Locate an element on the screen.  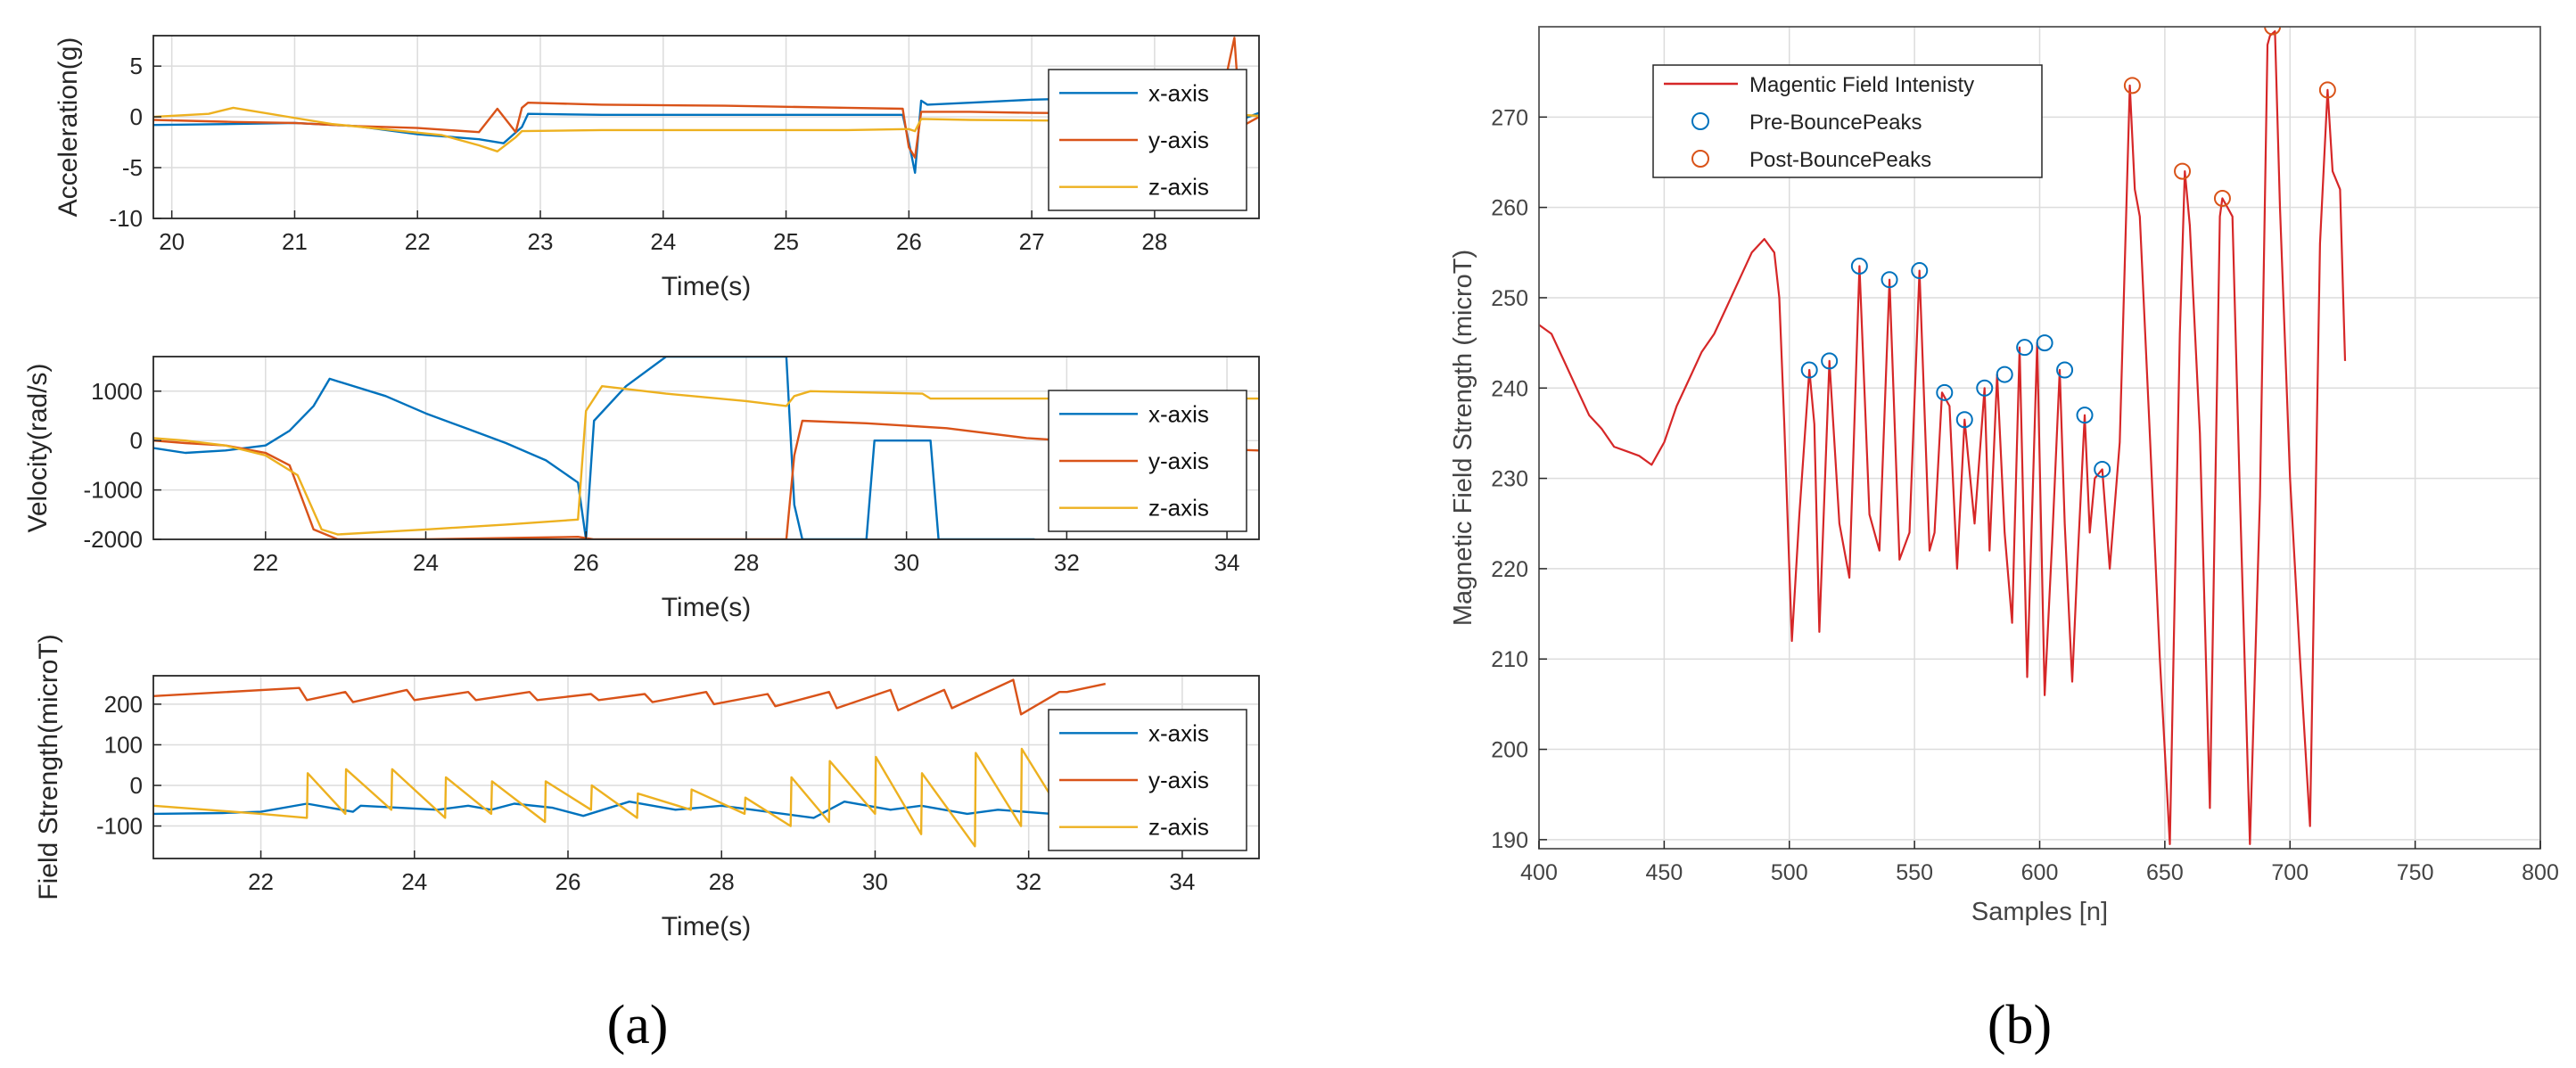
x-tick-label: 21 is located at coordinates (295, 241).